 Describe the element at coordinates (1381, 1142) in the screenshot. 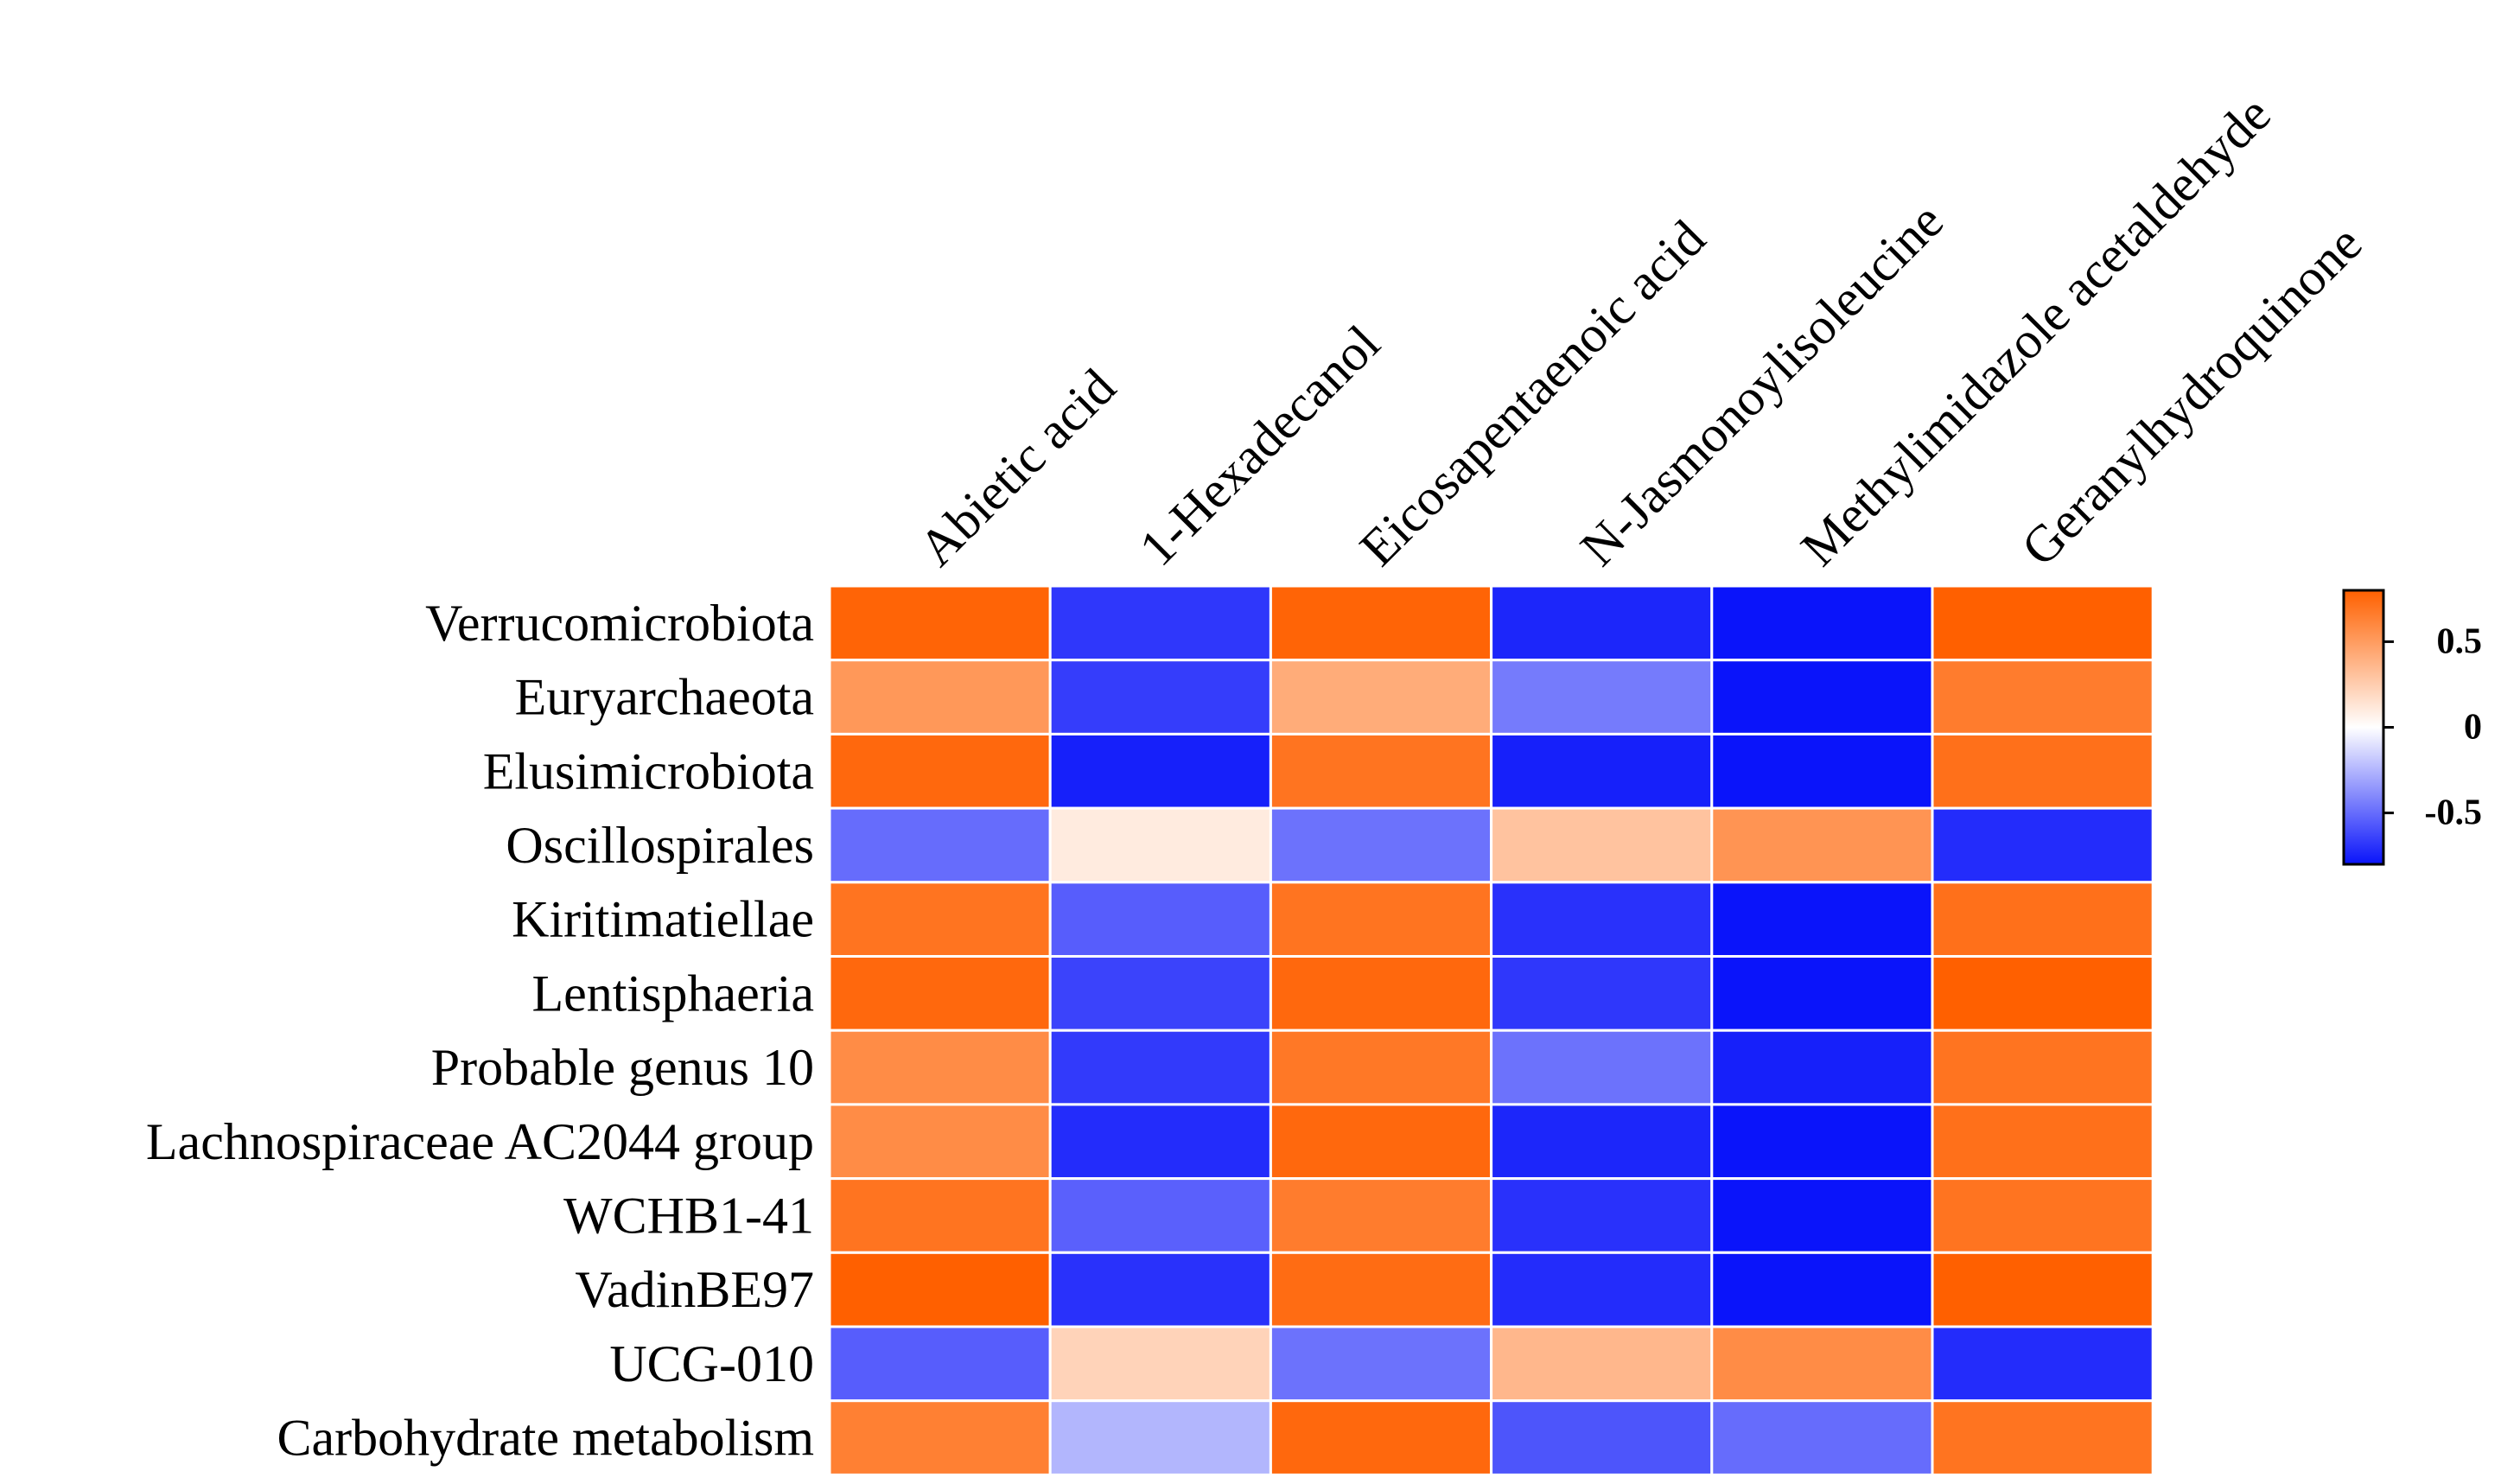

I see `cell-lachnospiraceae-ac2044-group-eicosapentaenoic-acid` at that location.